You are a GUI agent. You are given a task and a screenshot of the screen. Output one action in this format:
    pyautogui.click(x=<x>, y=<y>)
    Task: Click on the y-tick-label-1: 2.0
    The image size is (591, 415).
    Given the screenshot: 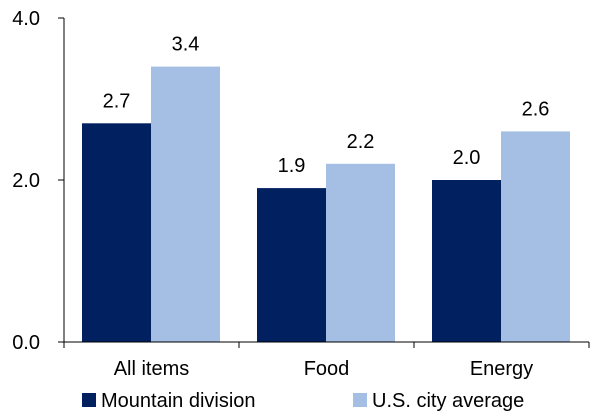 What is the action you would take?
    pyautogui.click(x=26, y=181)
    